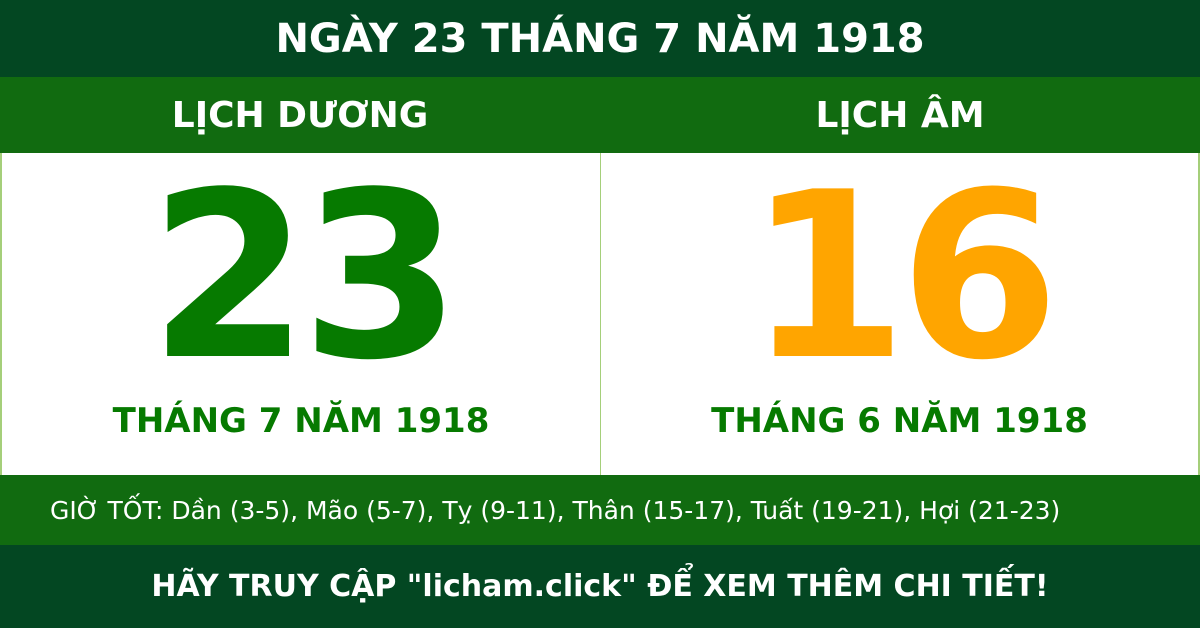 The image size is (1200, 628). I want to click on lunar-day: 16, so click(903, 277).